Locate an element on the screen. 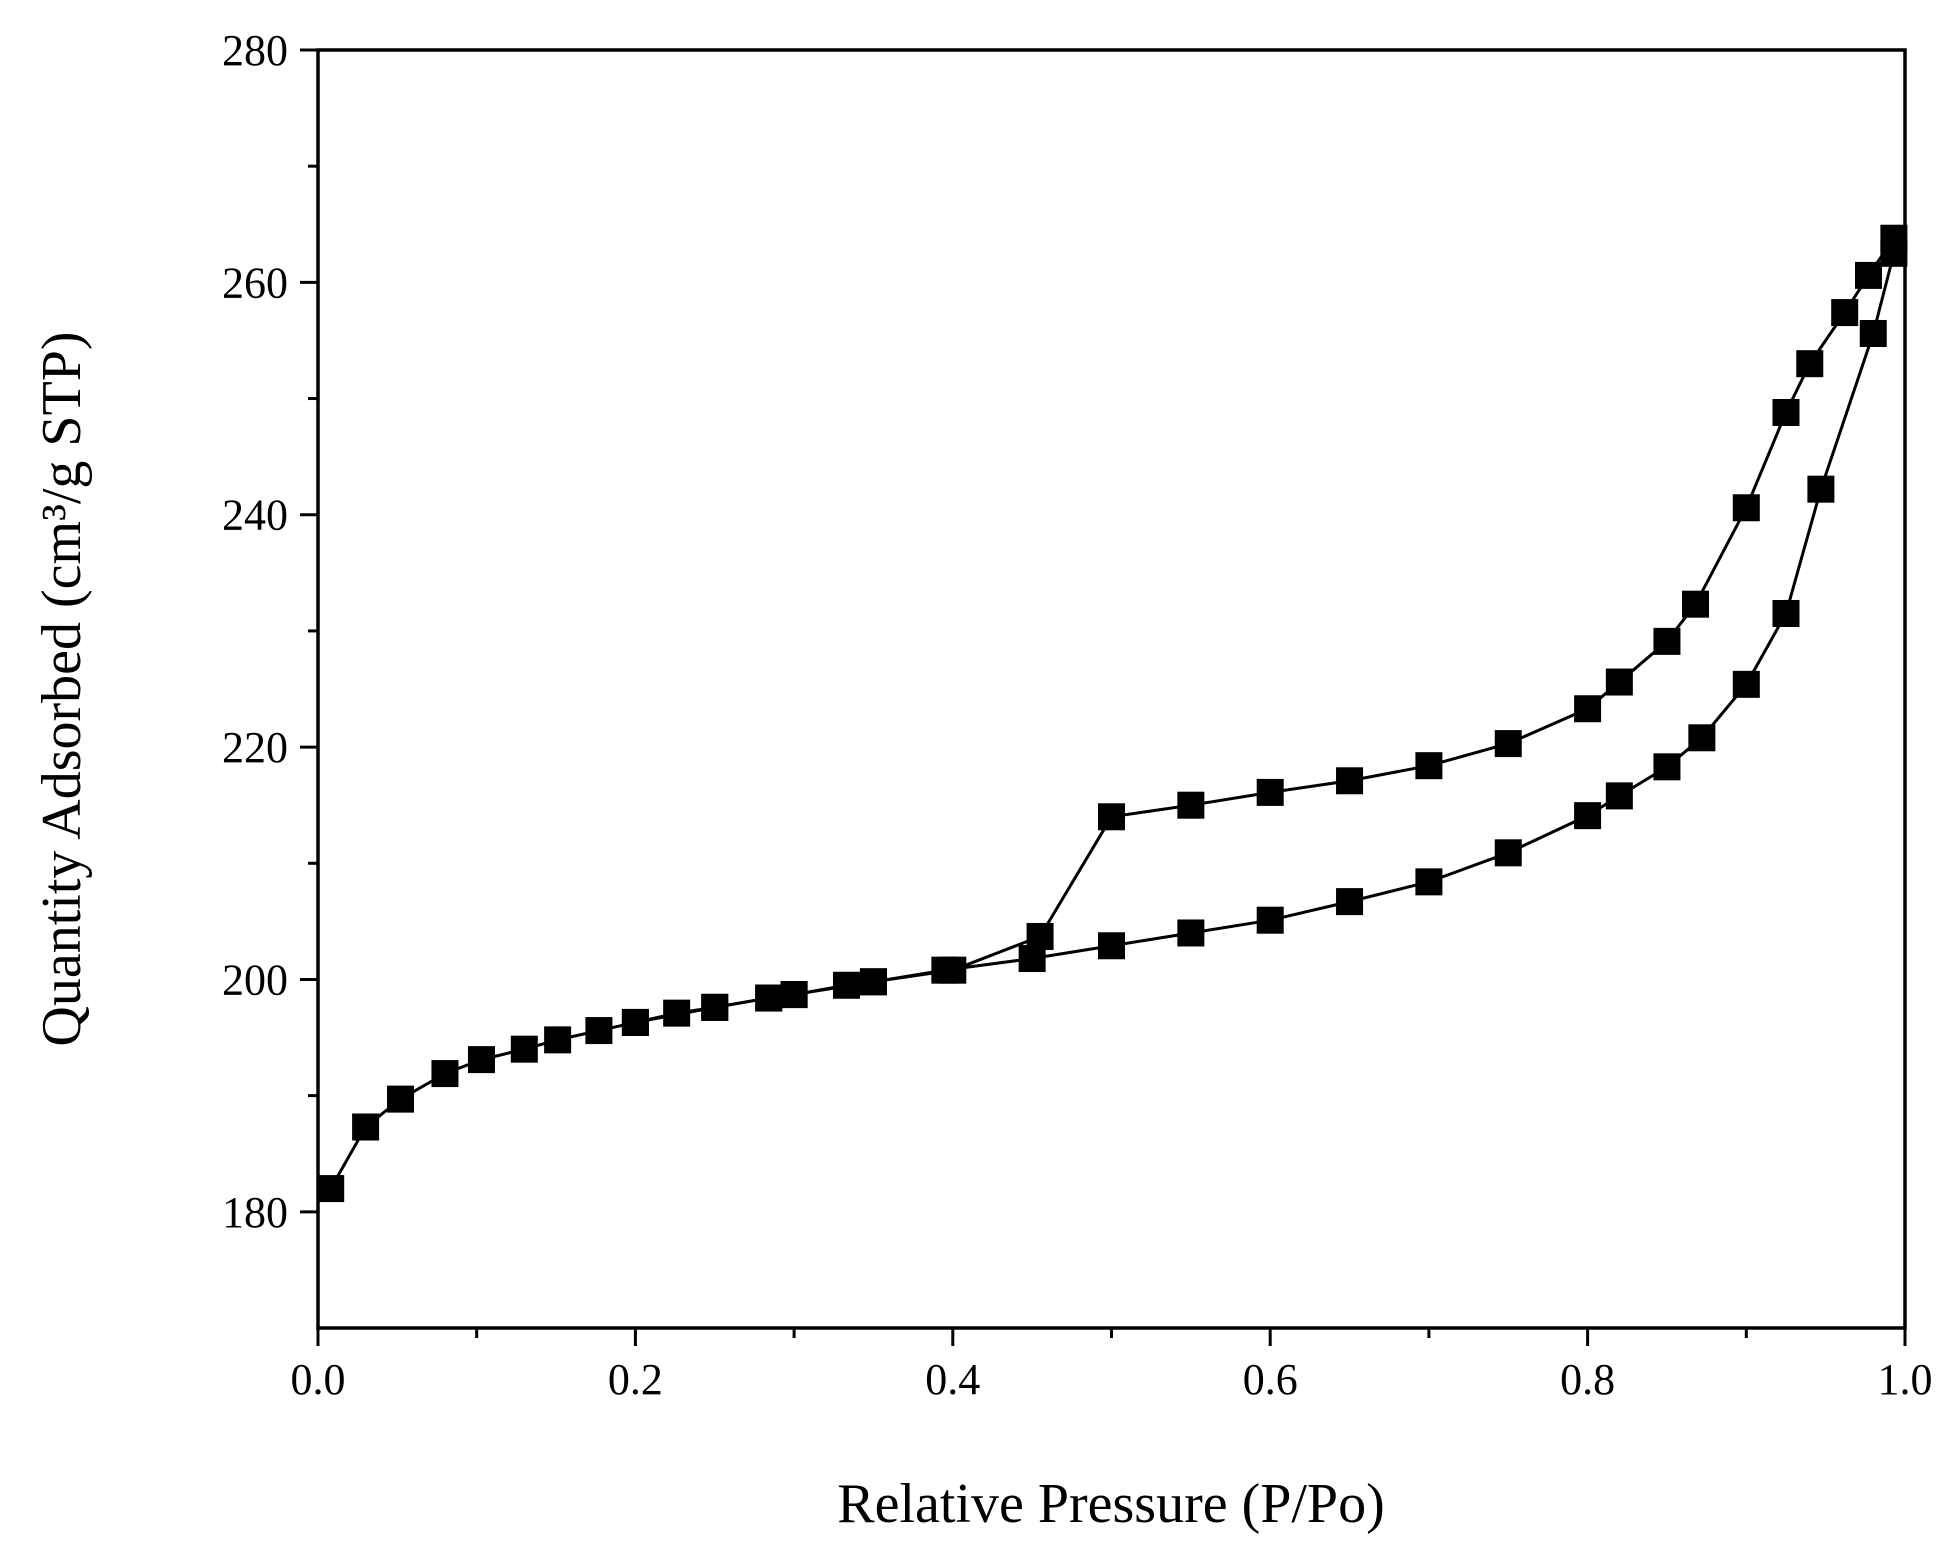  y-axis-title: Quantity Adsorbed (cm³/g STP) is located at coordinates (62, 688).